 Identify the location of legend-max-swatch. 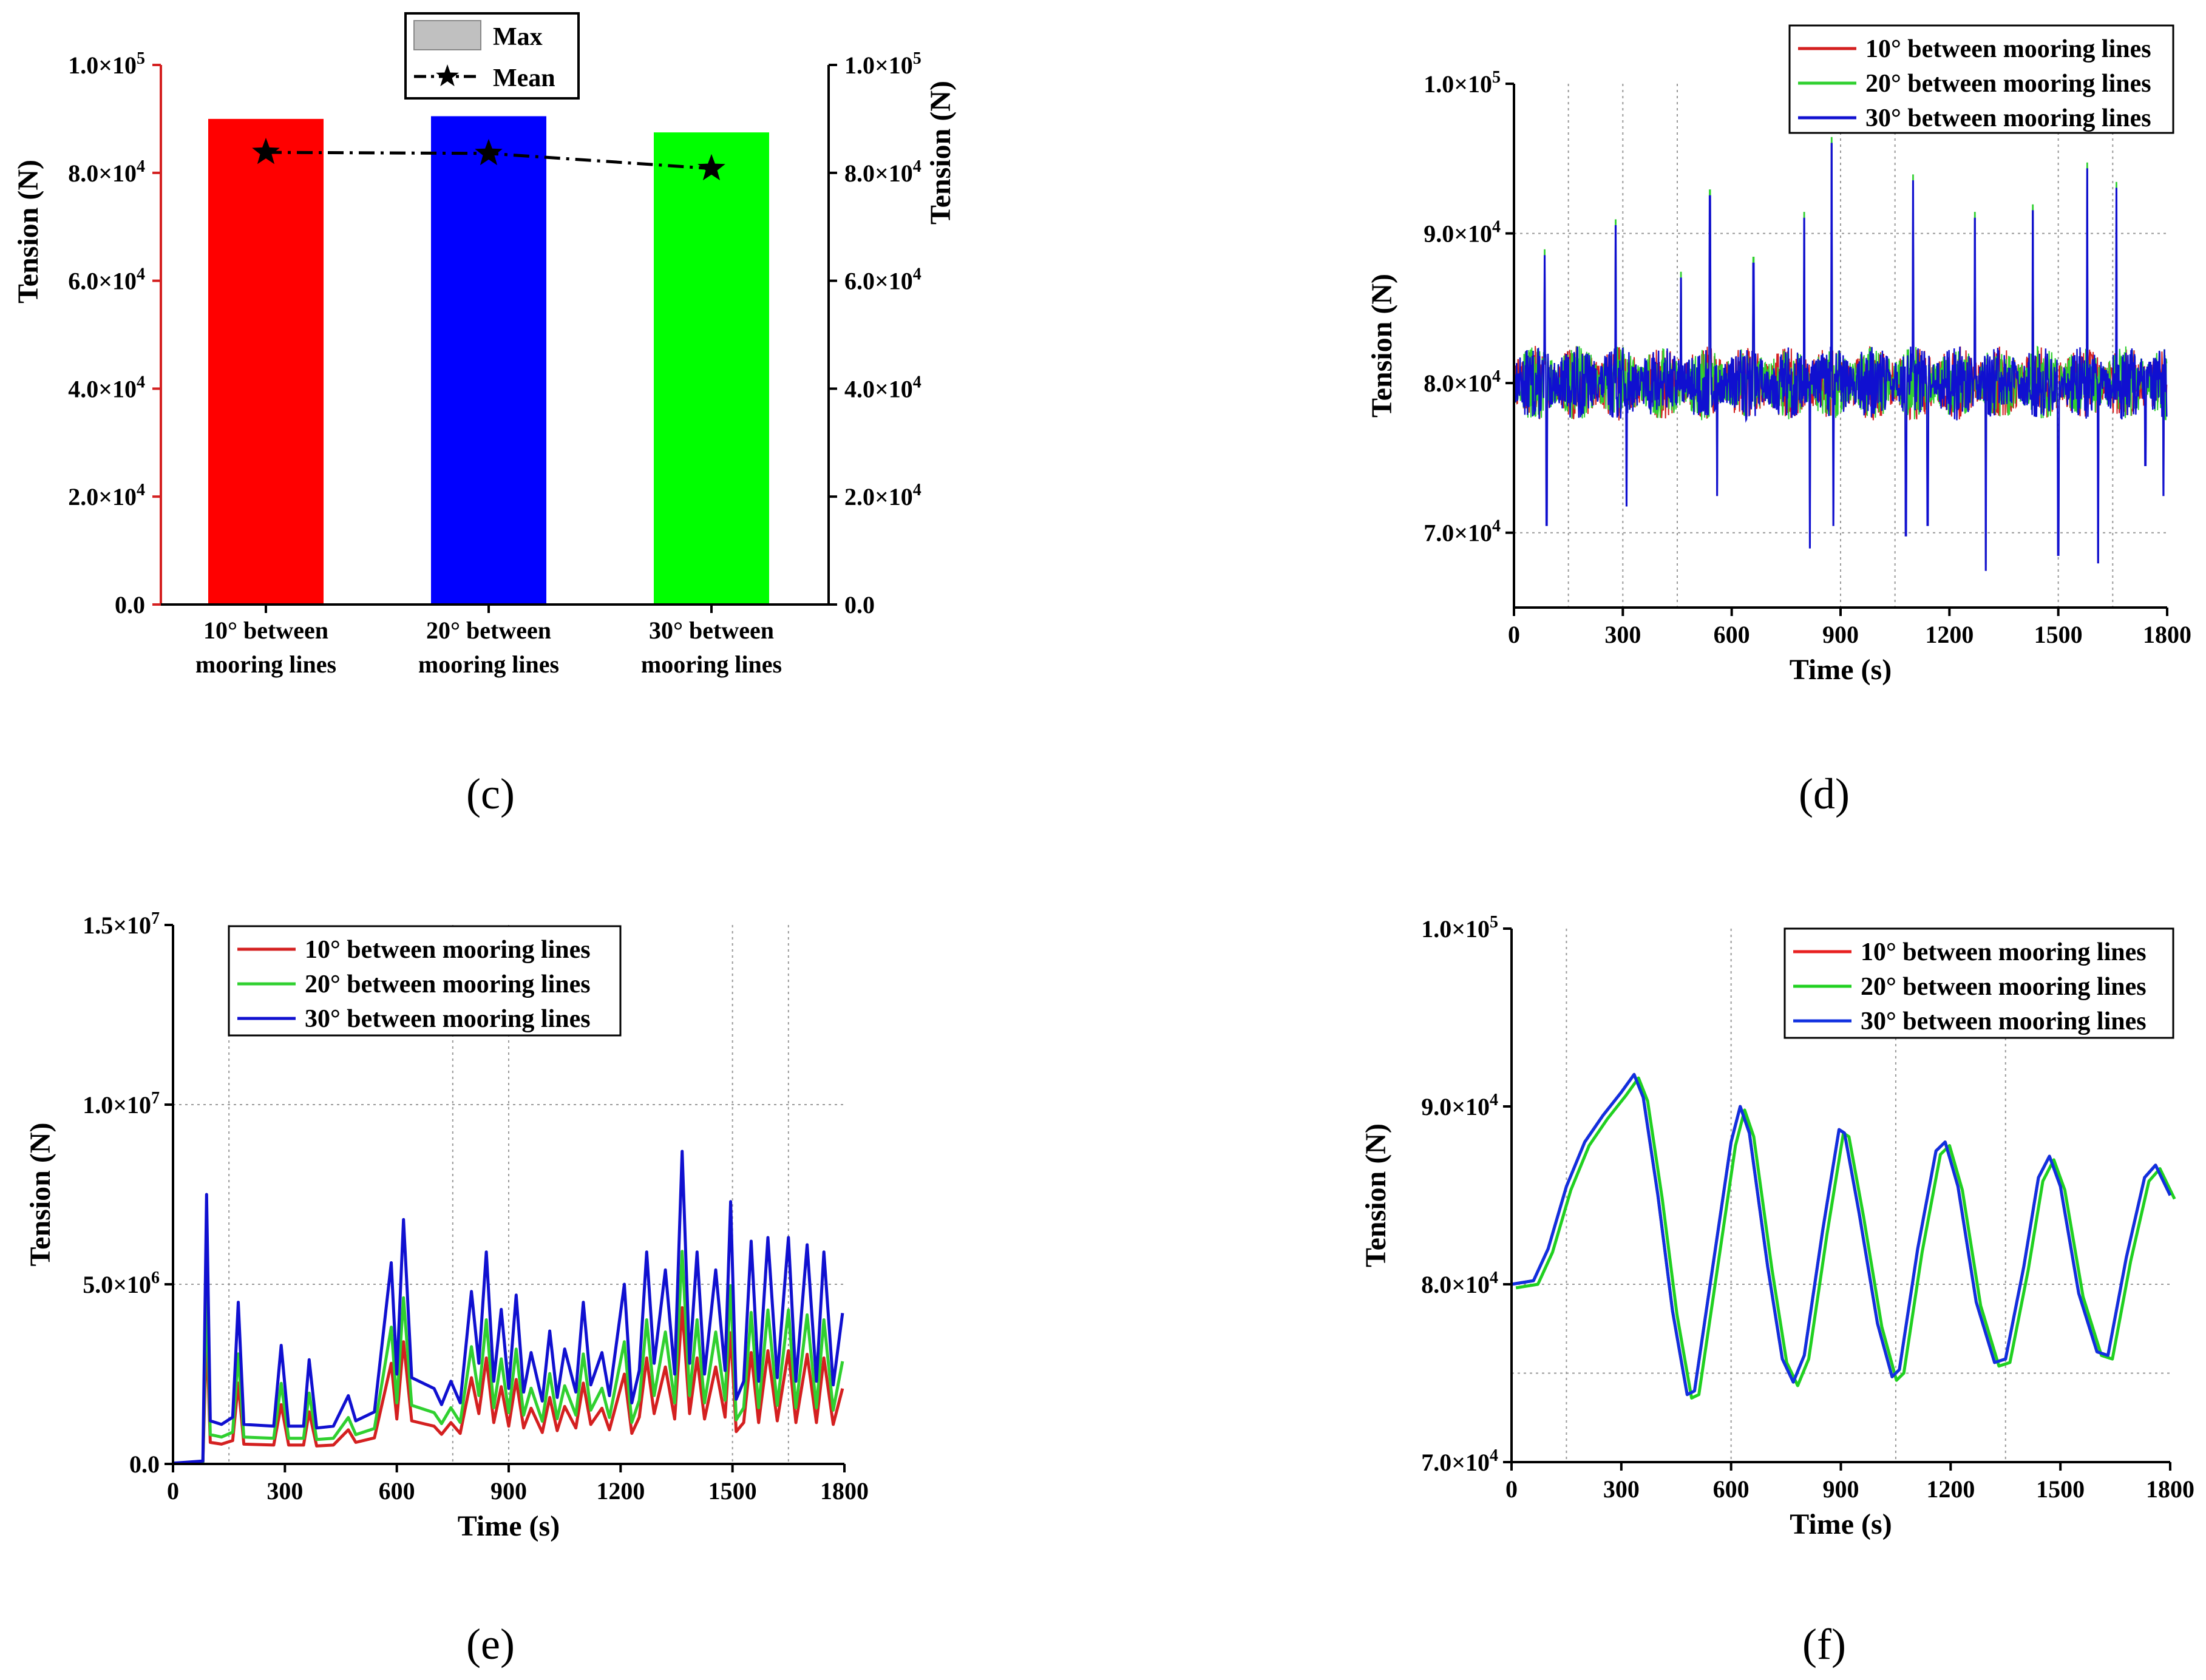
(447, 35).